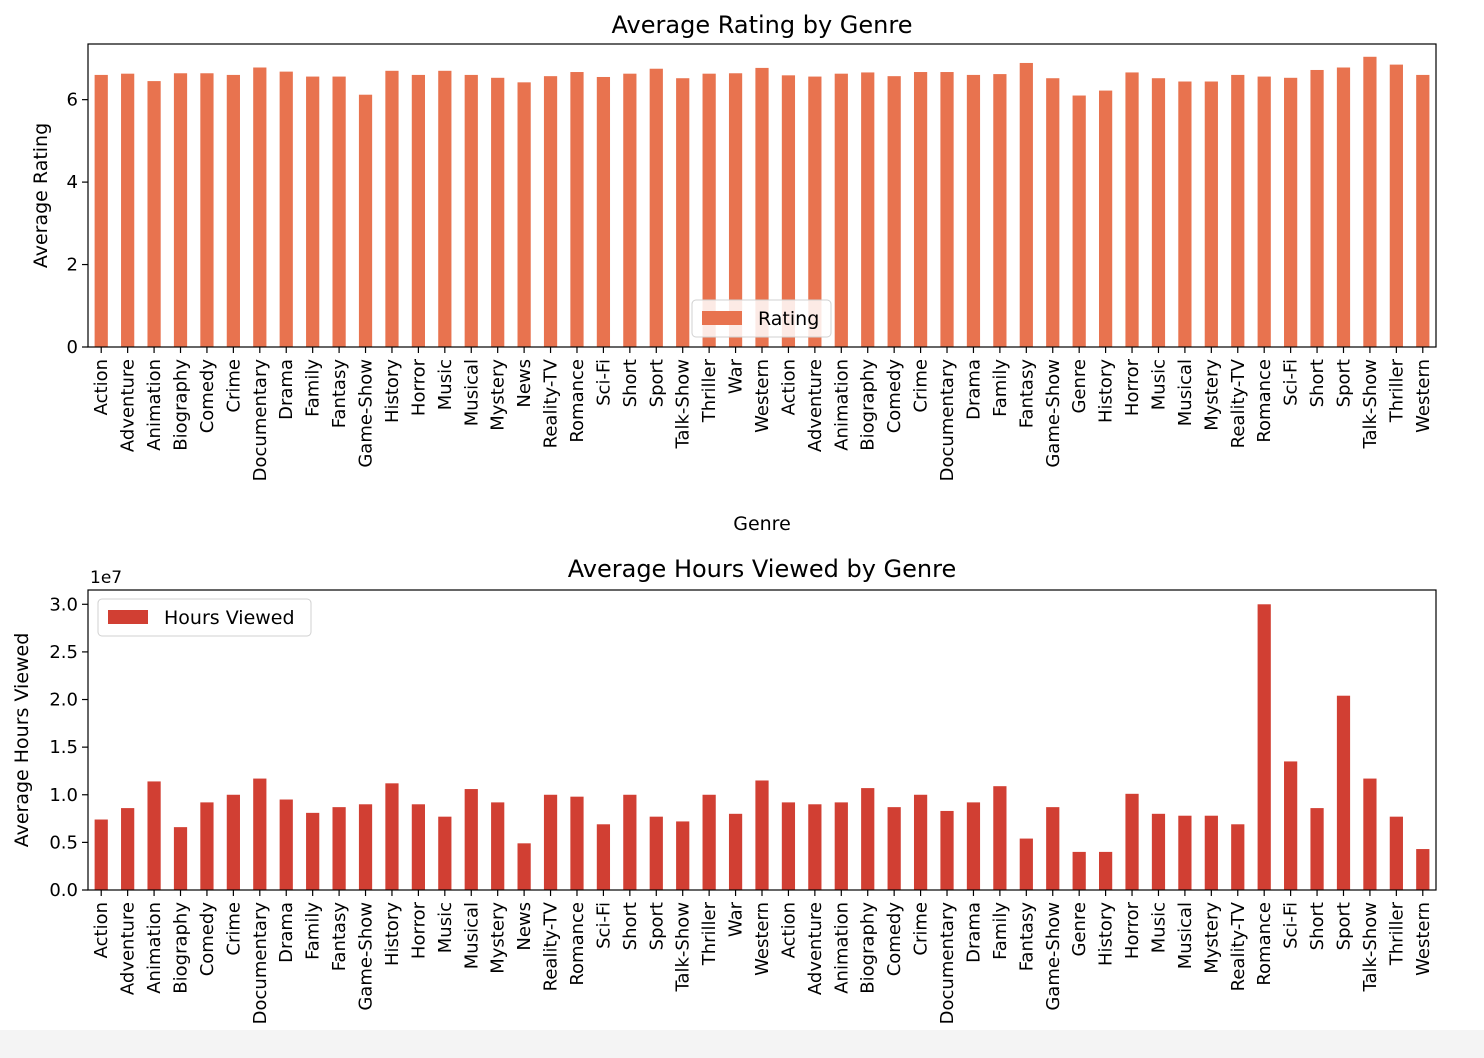 The width and height of the screenshot is (1484, 1058). Describe the element at coordinates (106, 578) in the screenshot. I see `y-offset-label: 1e7` at that location.